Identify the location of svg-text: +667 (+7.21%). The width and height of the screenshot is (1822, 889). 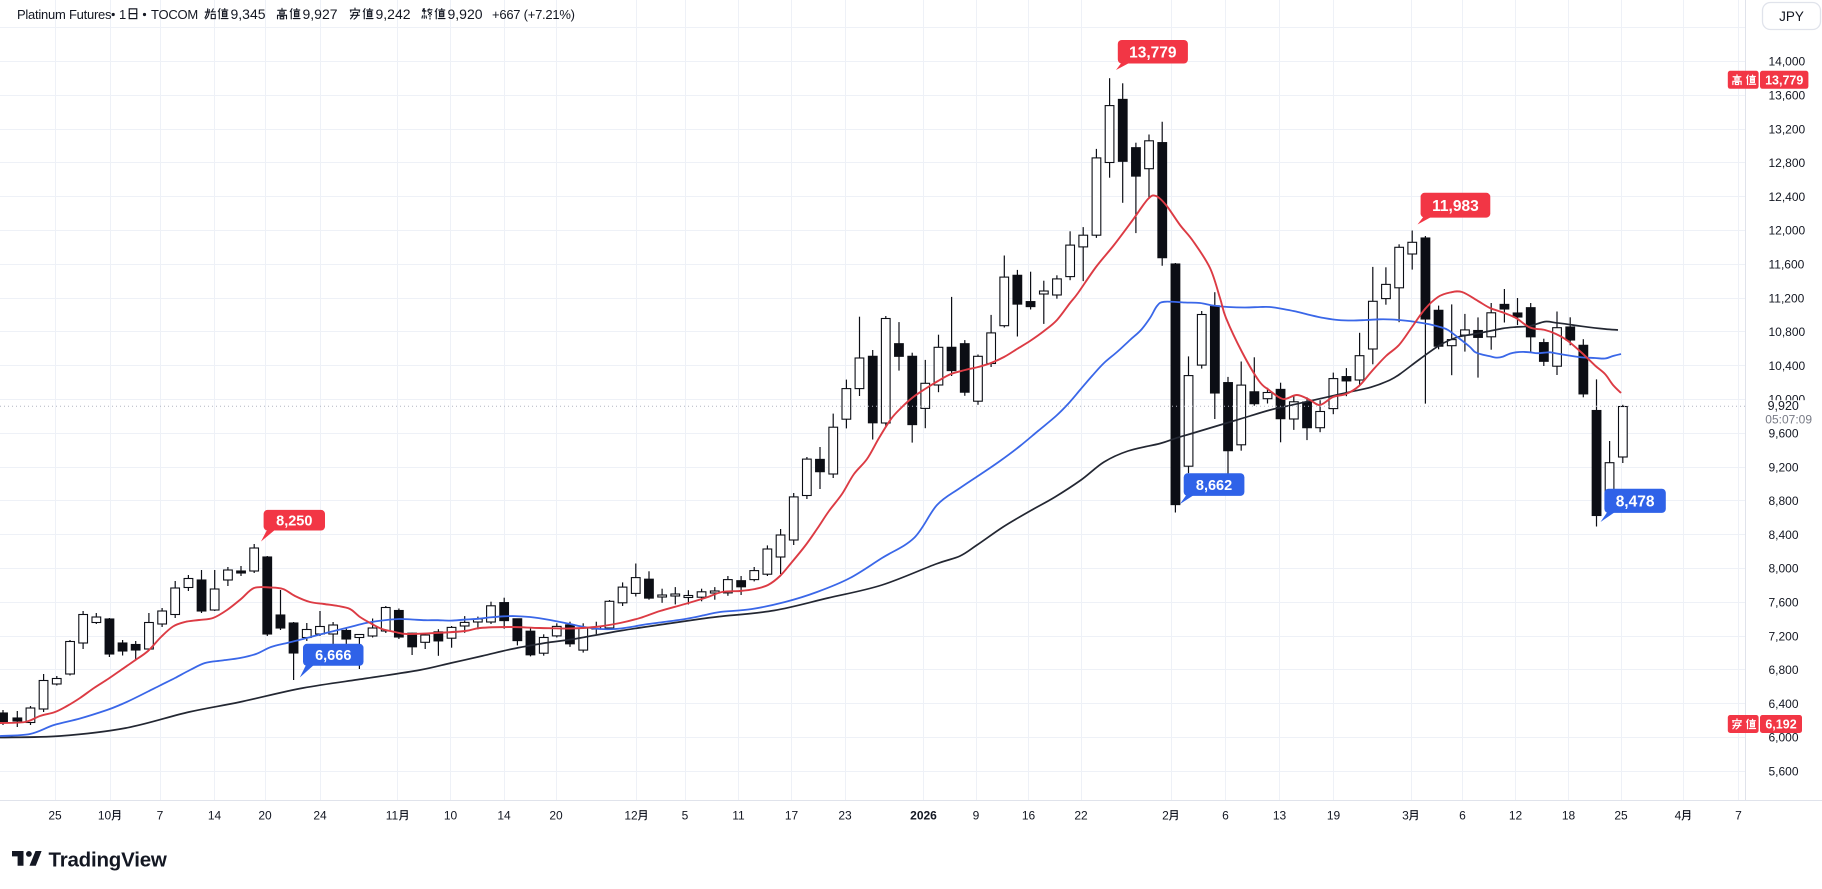
(533, 14).